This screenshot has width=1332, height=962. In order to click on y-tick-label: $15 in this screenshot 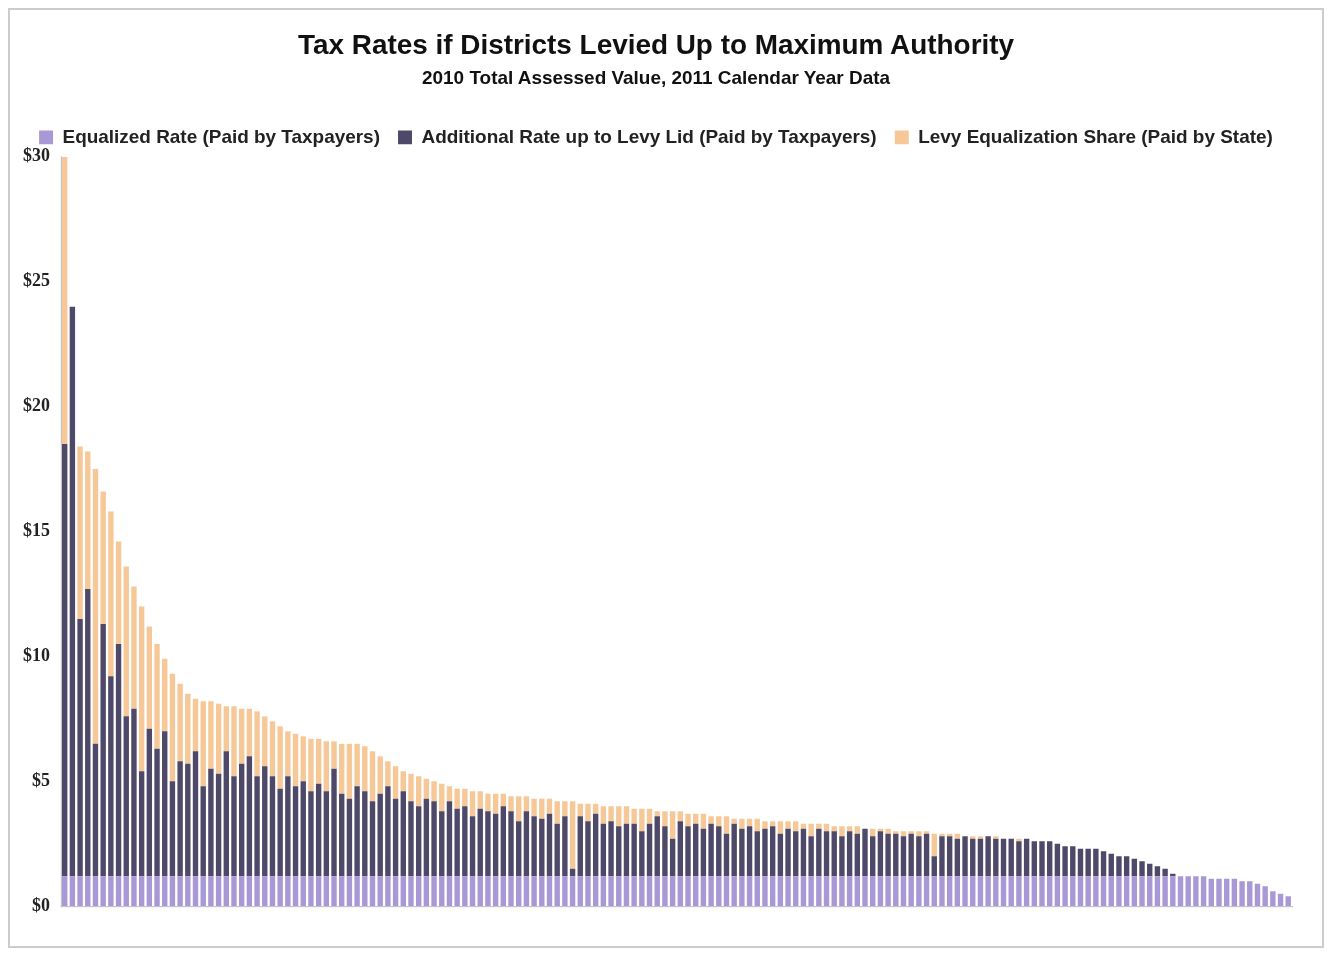, I will do `click(36, 530)`.